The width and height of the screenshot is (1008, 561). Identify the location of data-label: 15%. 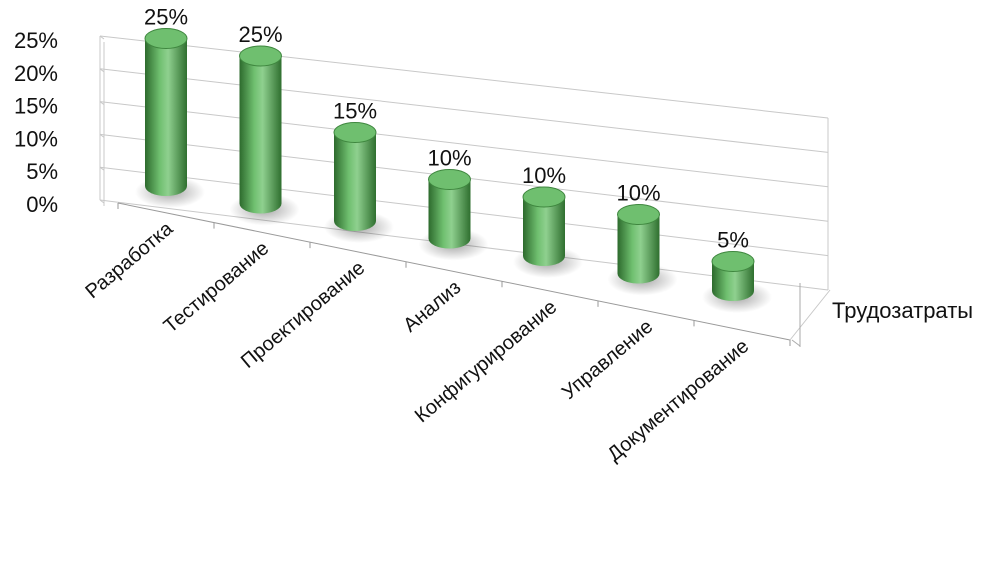
(355, 111).